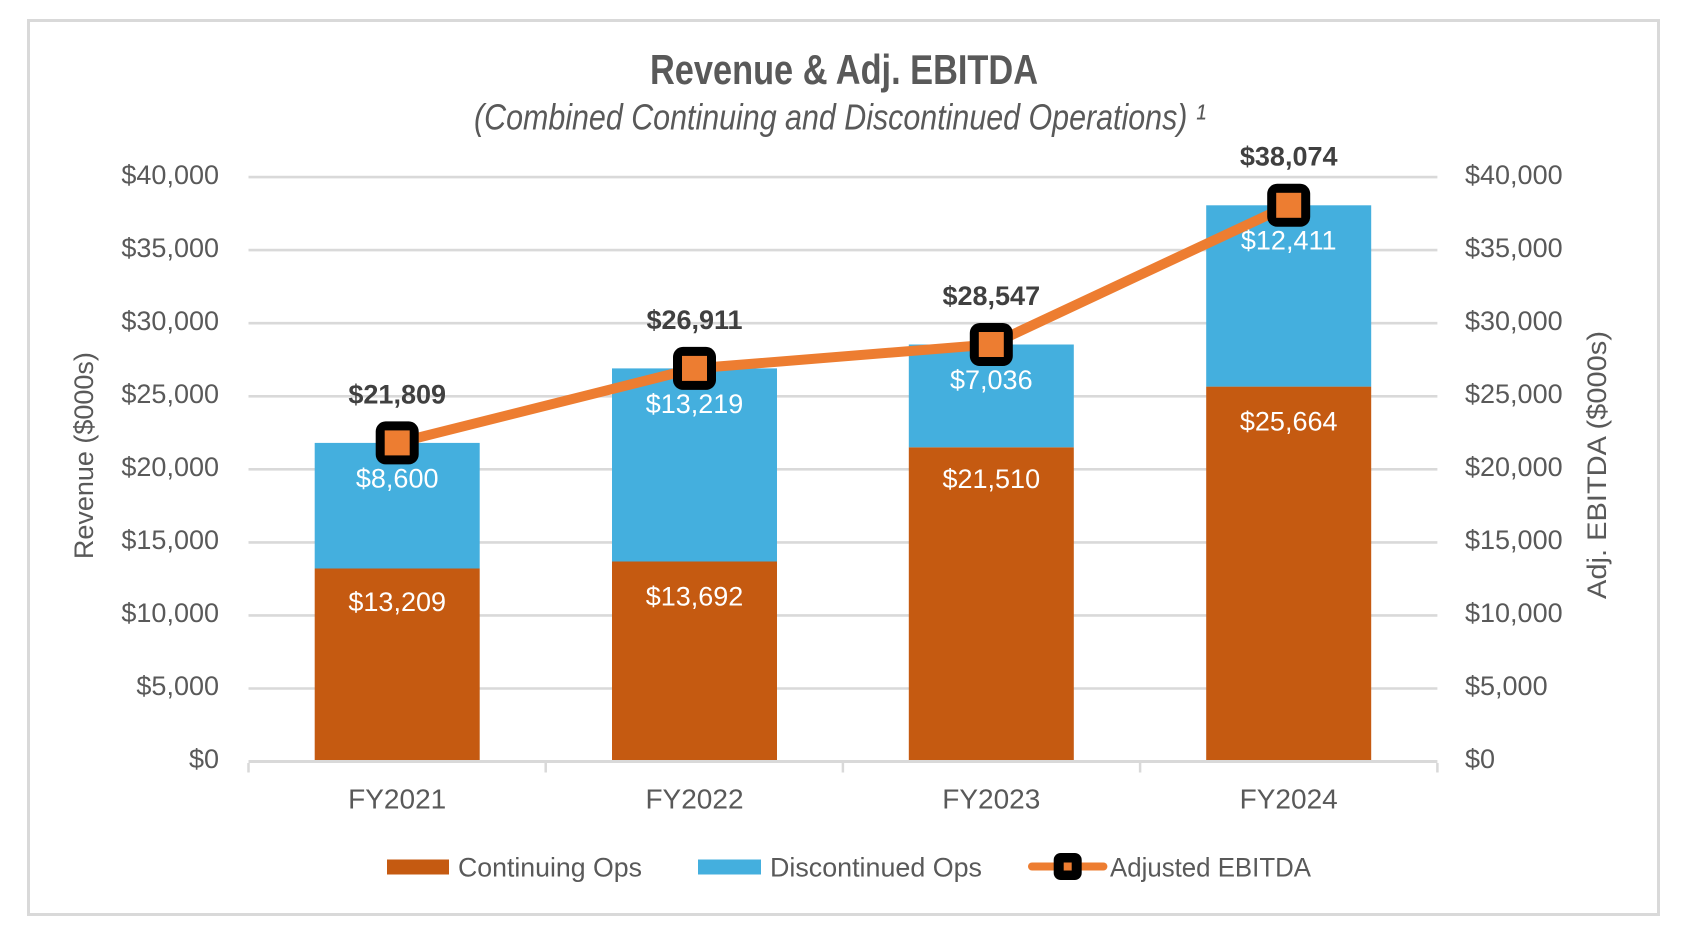 The height and width of the screenshot is (944, 1692). Describe the element at coordinates (844, 69) in the screenshot. I see `svg-text: Revenue & Adj. EBITDA` at that location.